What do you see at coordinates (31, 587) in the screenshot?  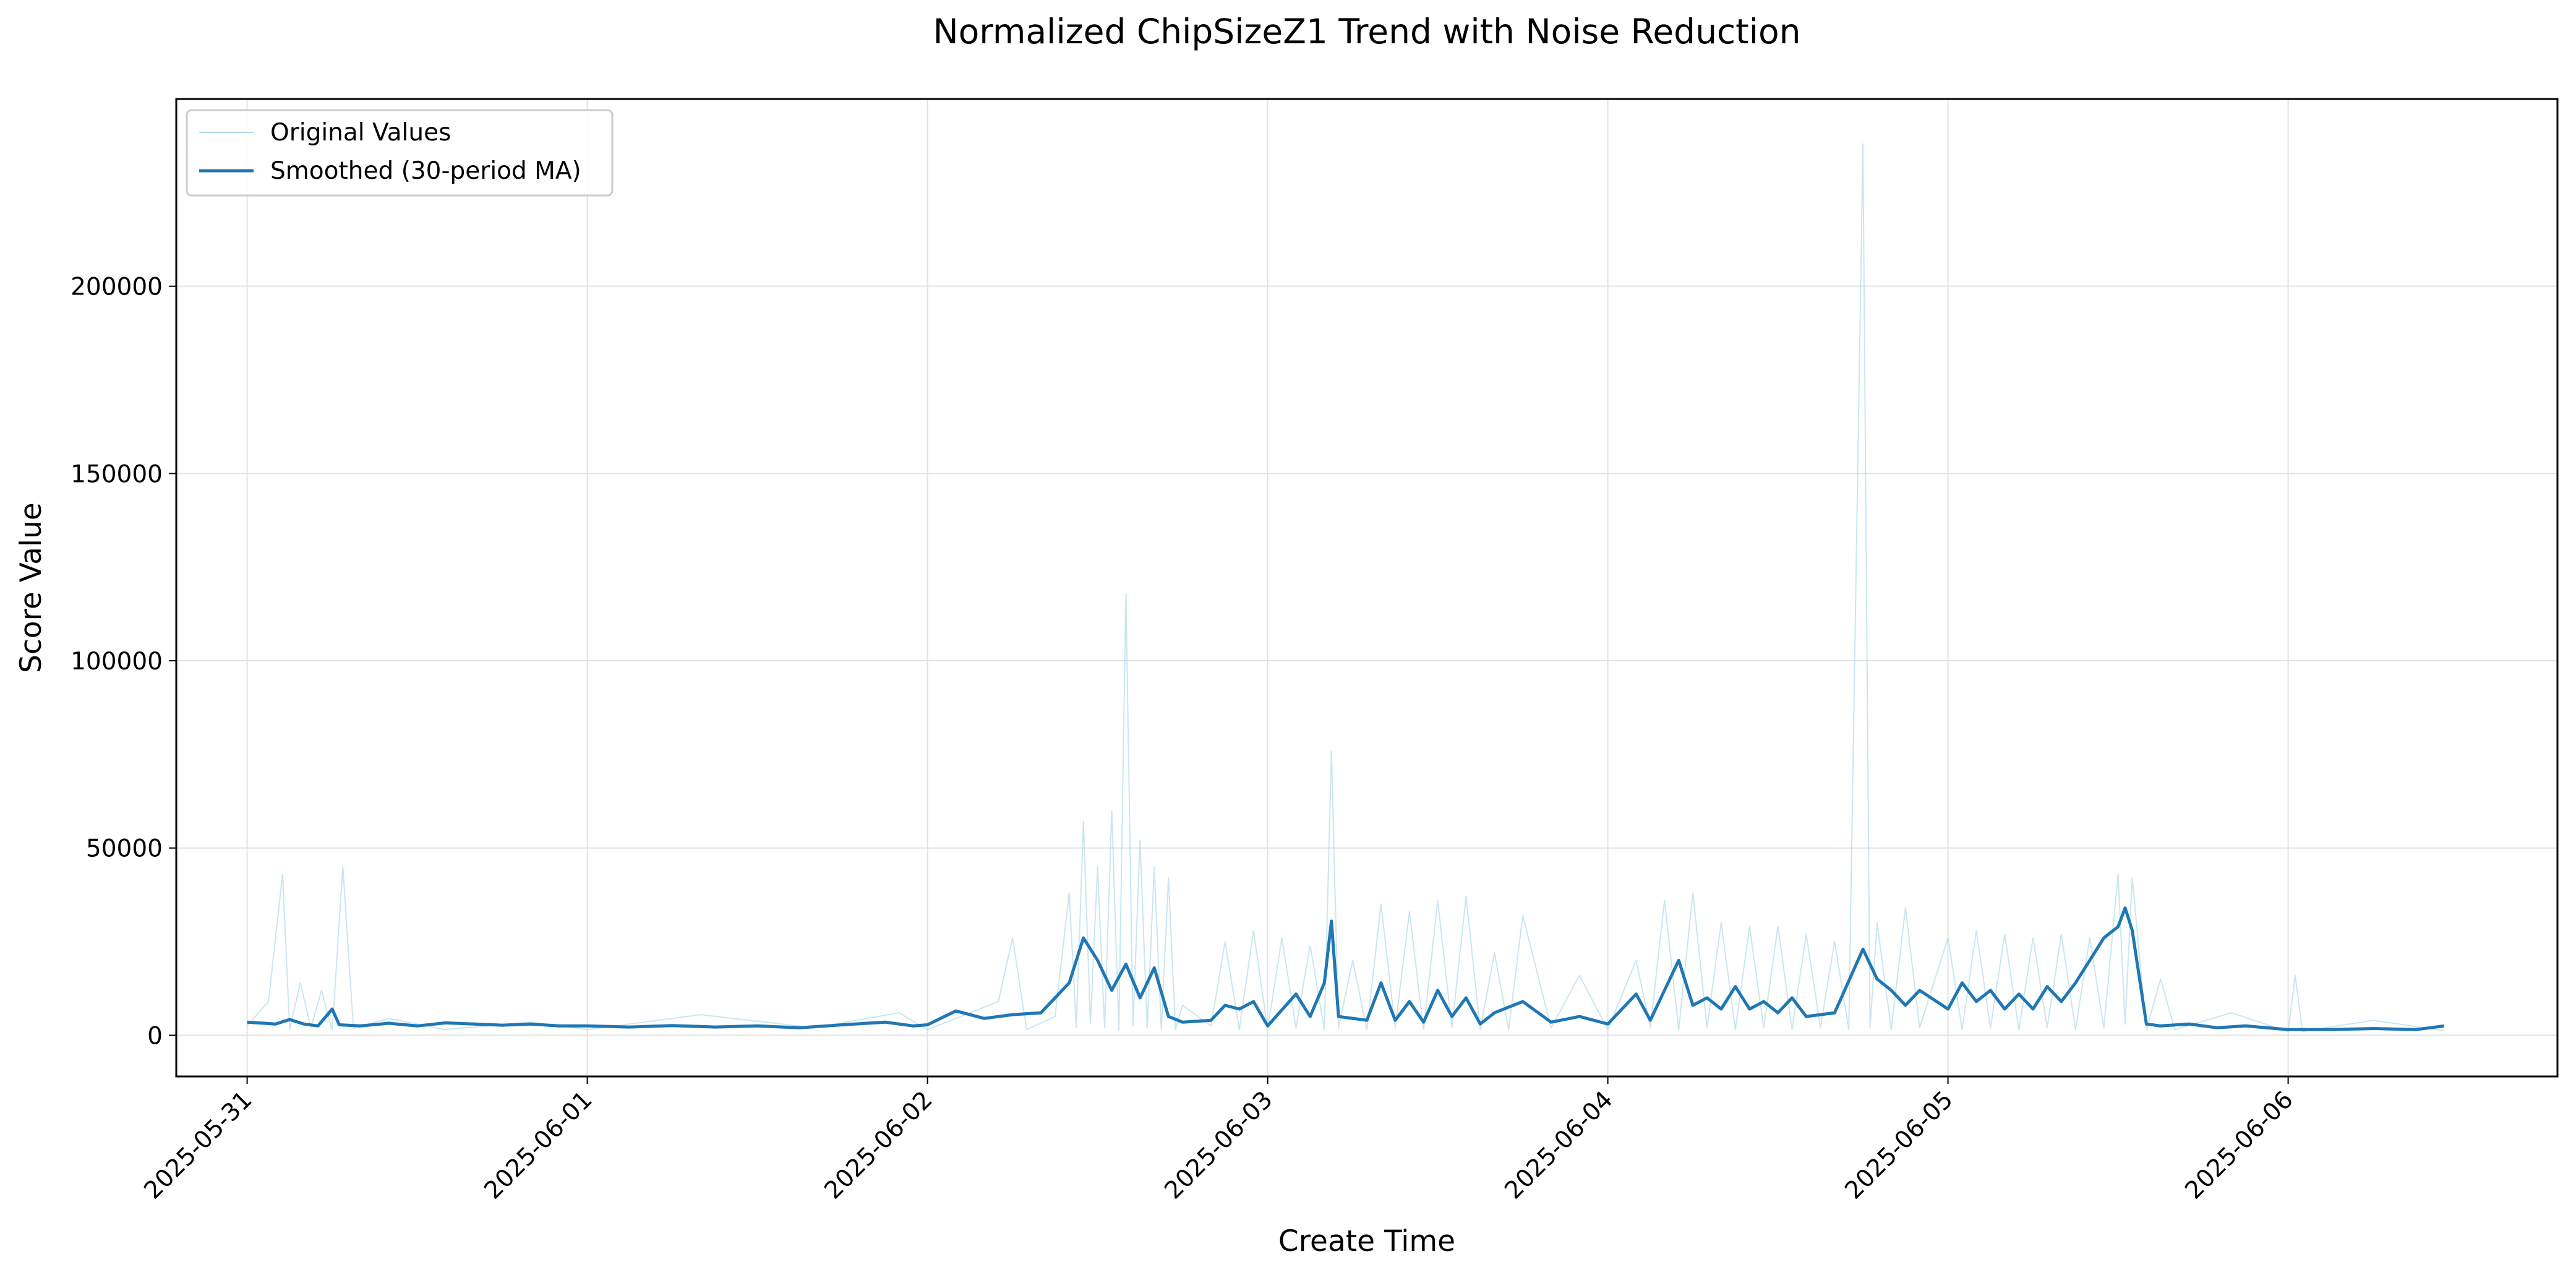 I see `y-axis-title: Score Value` at bounding box center [31, 587].